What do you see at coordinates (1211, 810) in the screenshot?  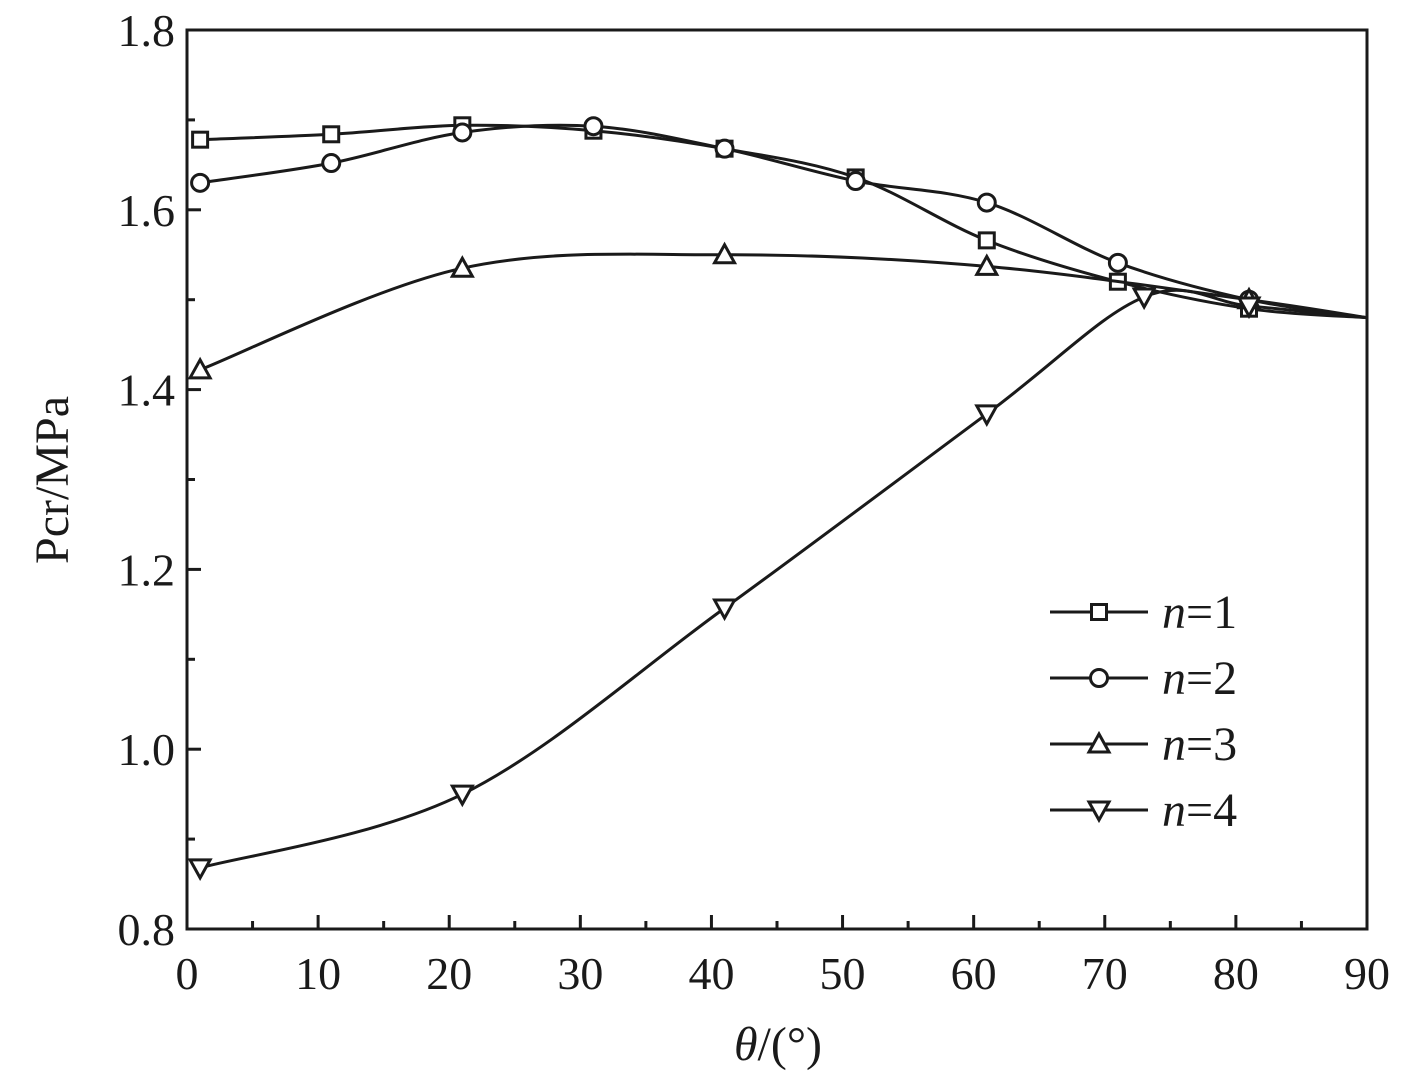 I see `legend-label-value: =4` at bounding box center [1211, 810].